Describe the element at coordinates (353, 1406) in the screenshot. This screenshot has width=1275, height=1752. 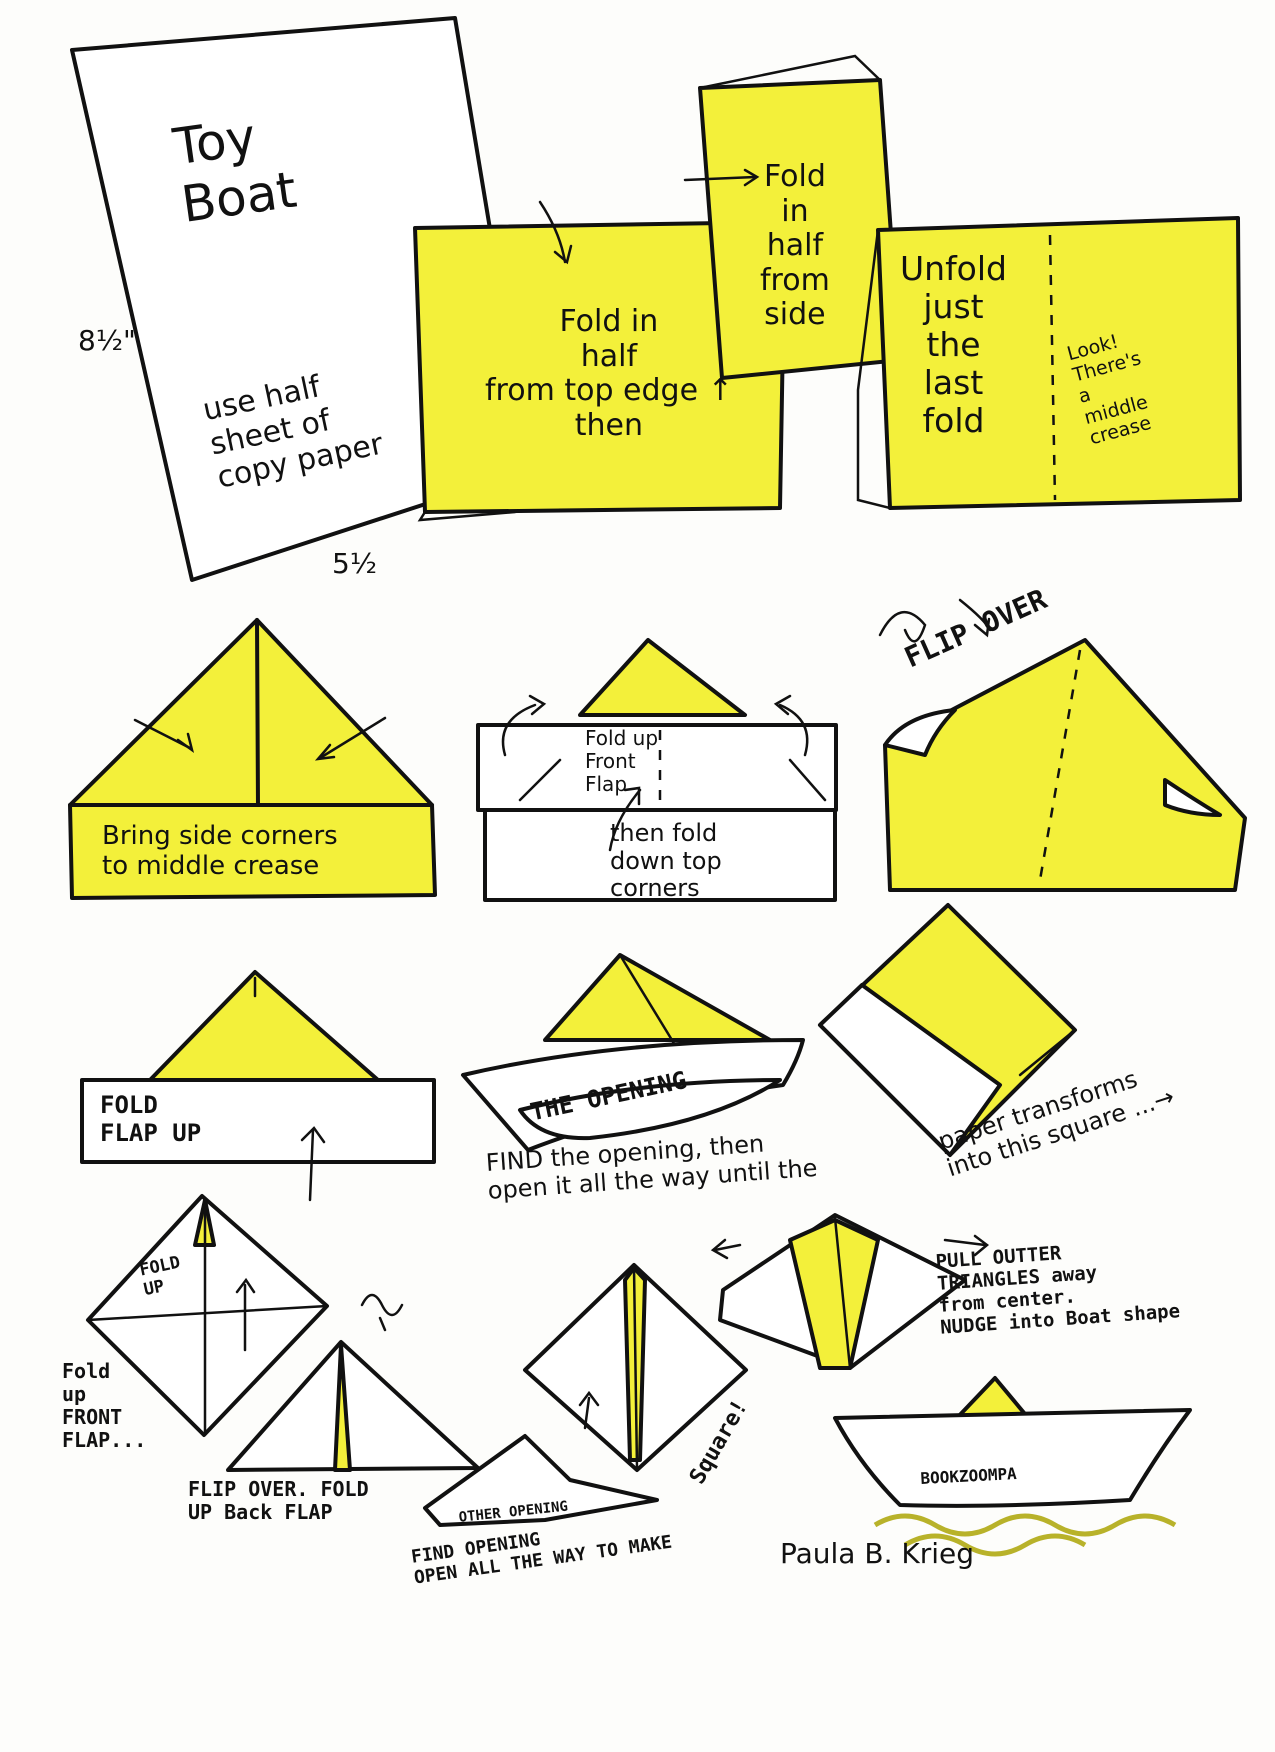
I see `triangle-back-flap` at that location.